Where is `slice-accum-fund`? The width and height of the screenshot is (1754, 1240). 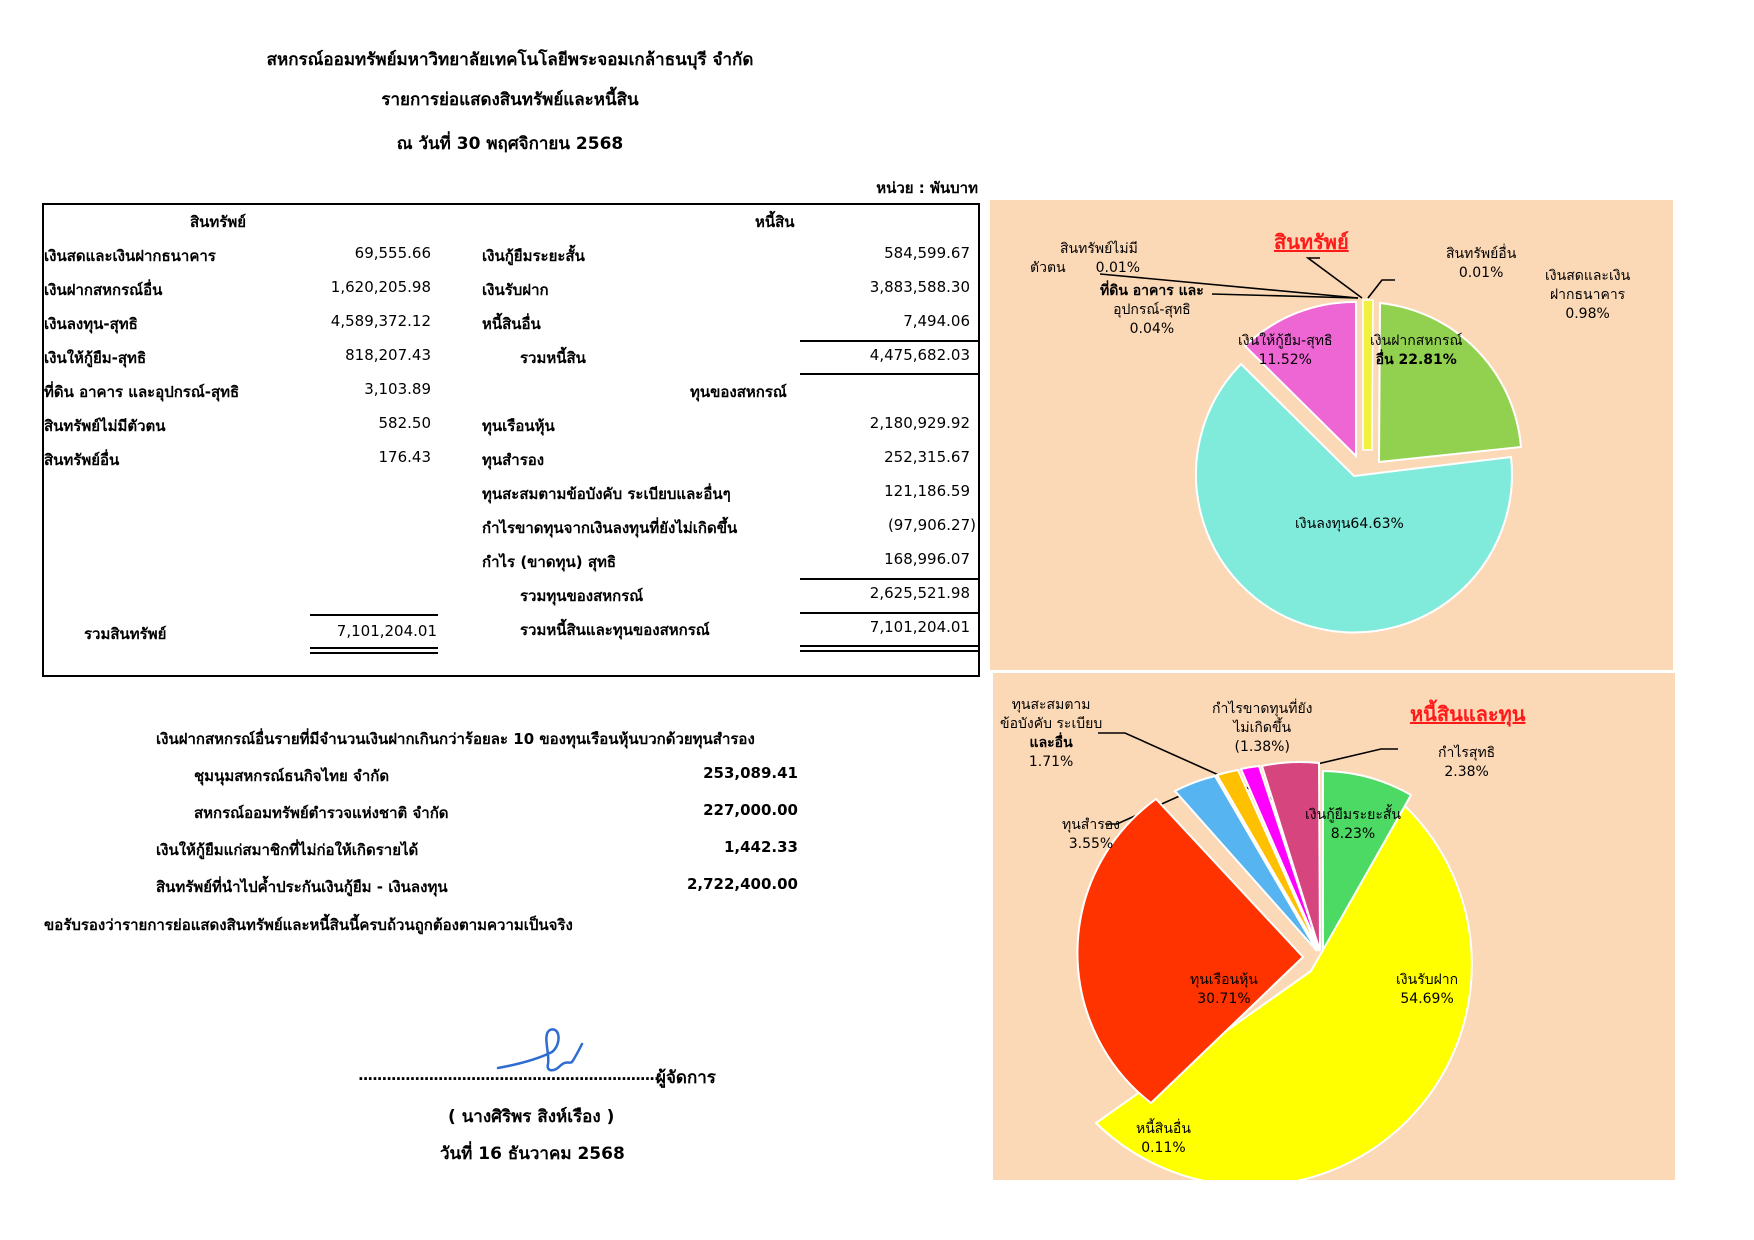 slice-accum-fund is located at coordinates (1267, 860).